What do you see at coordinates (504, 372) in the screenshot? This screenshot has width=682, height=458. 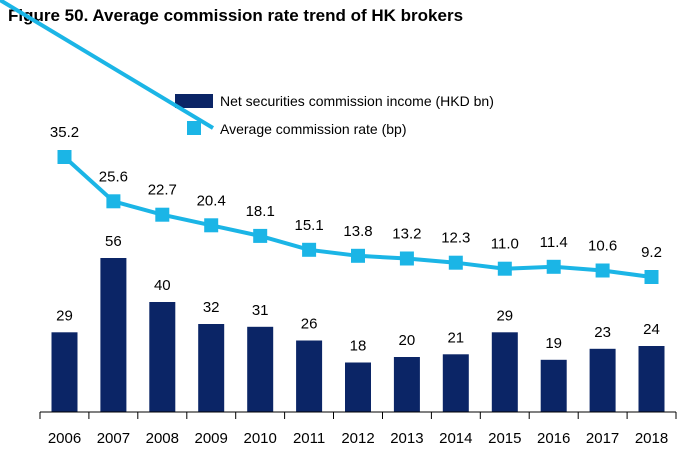 I see `bar-2015` at bounding box center [504, 372].